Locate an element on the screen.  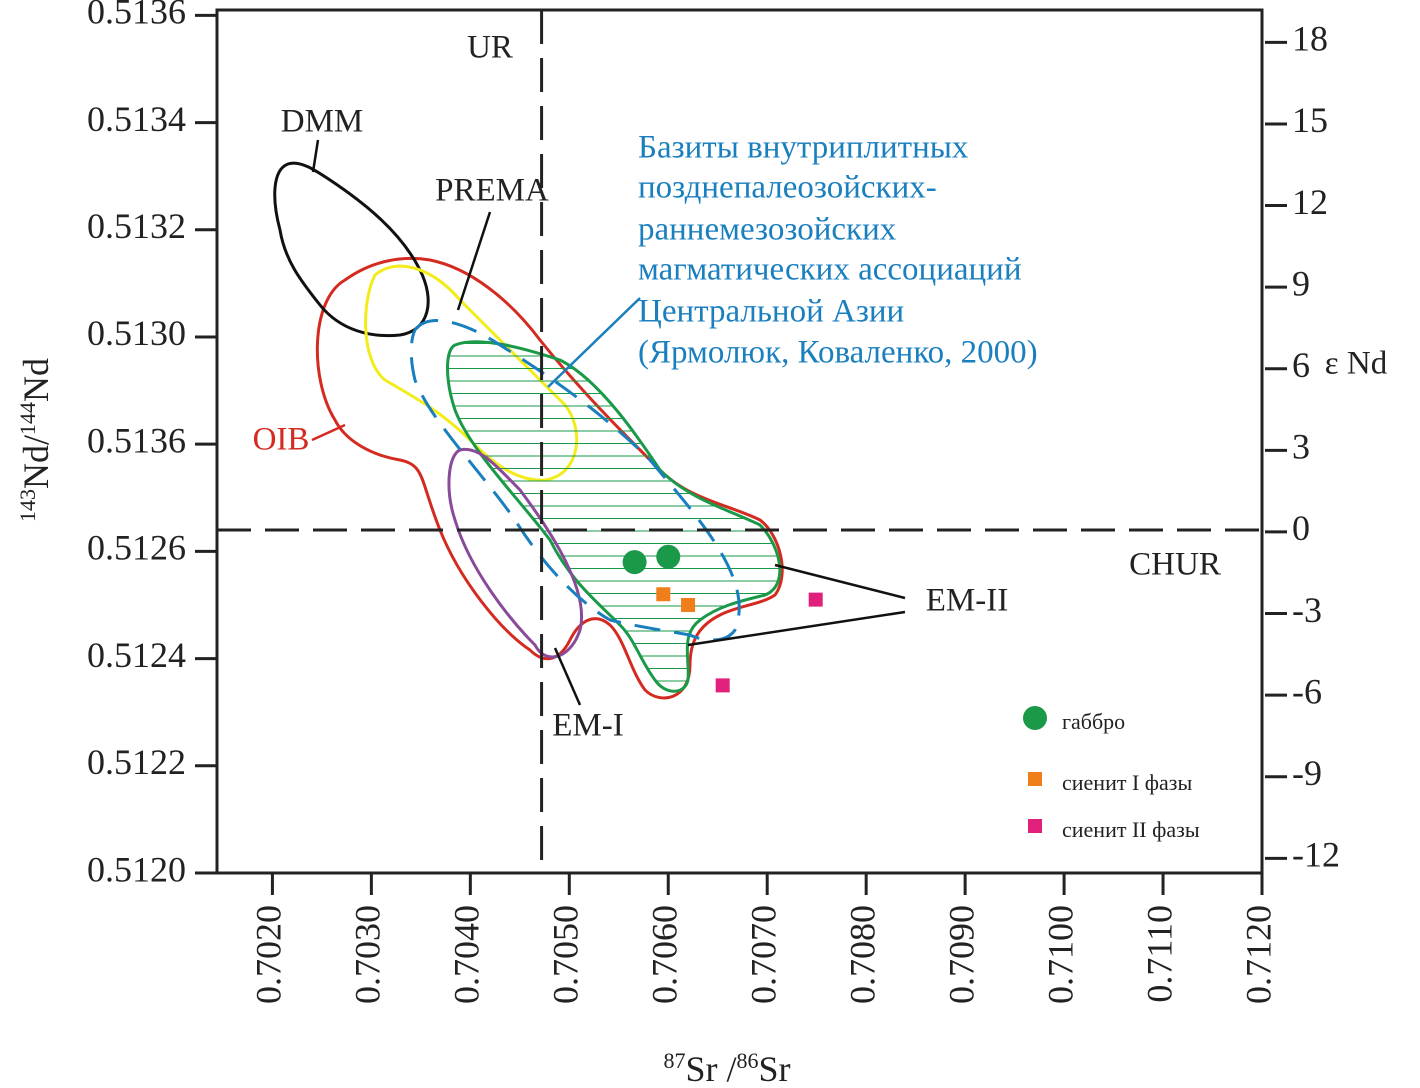
caption-line: Базиты внутриплитных is located at coordinates (803, 148).